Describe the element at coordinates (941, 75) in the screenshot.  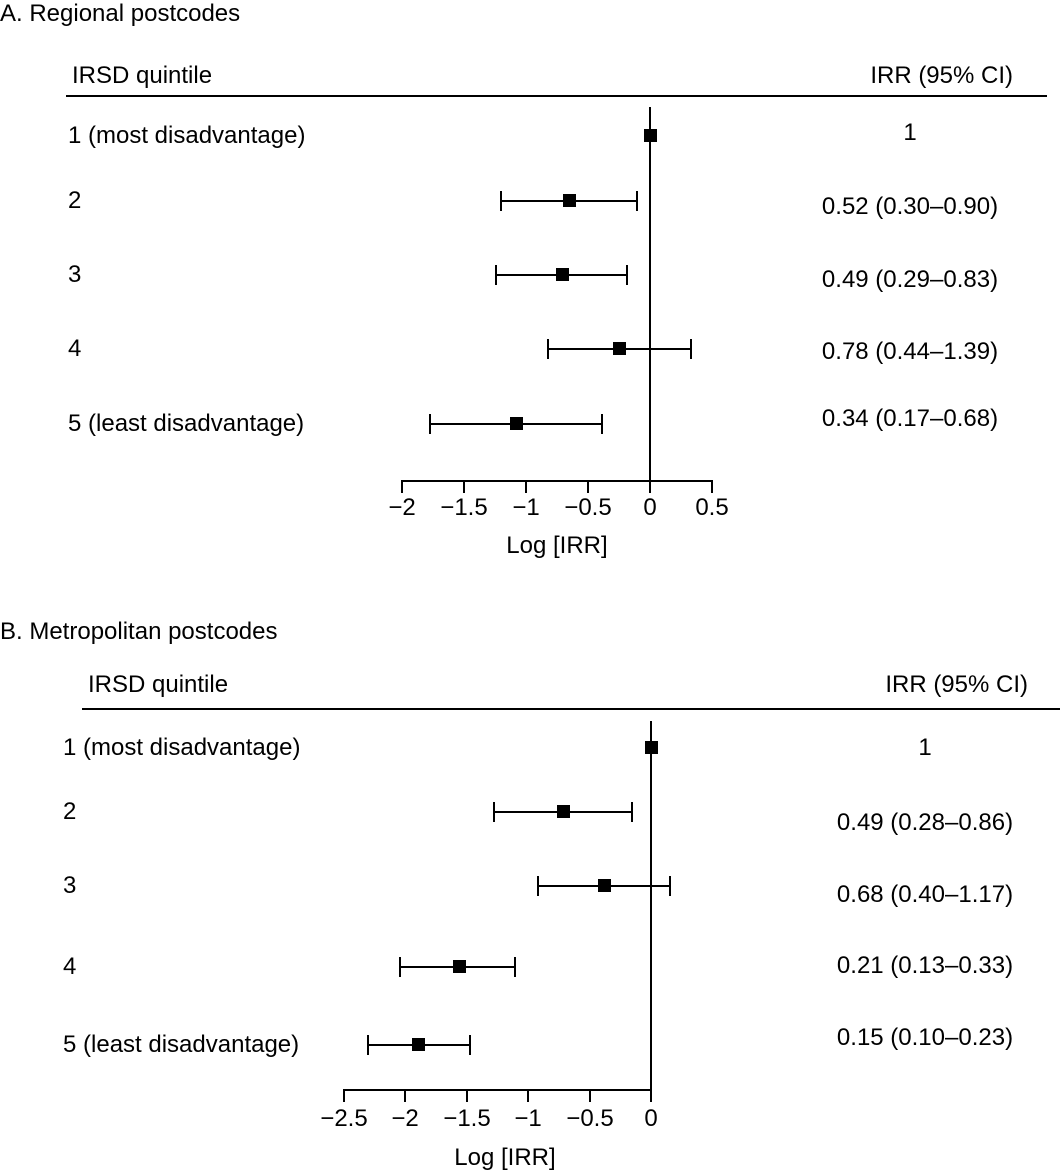
I see `panel-a-right-column-header: IRR (95% CI)` at that location.